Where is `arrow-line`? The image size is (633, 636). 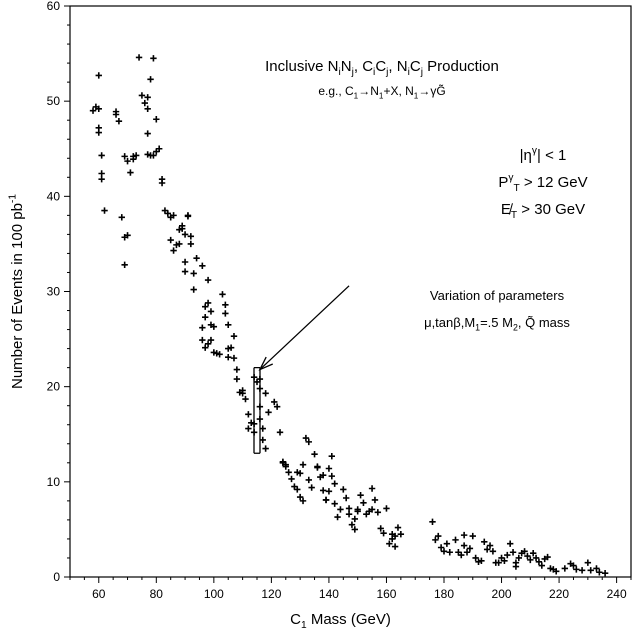
arrow-line is located at coordinates (304, 328).